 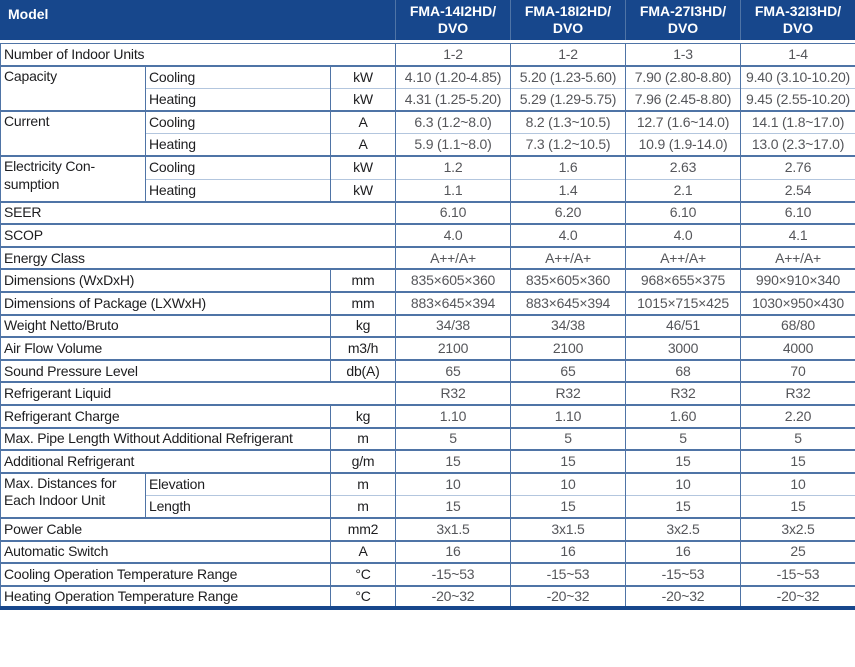 What do you see at coordinates (453, 145) in the screenshot?
I see `value-cell: 5.9 (1.1~8.0)` at bounding box center [453, 145].